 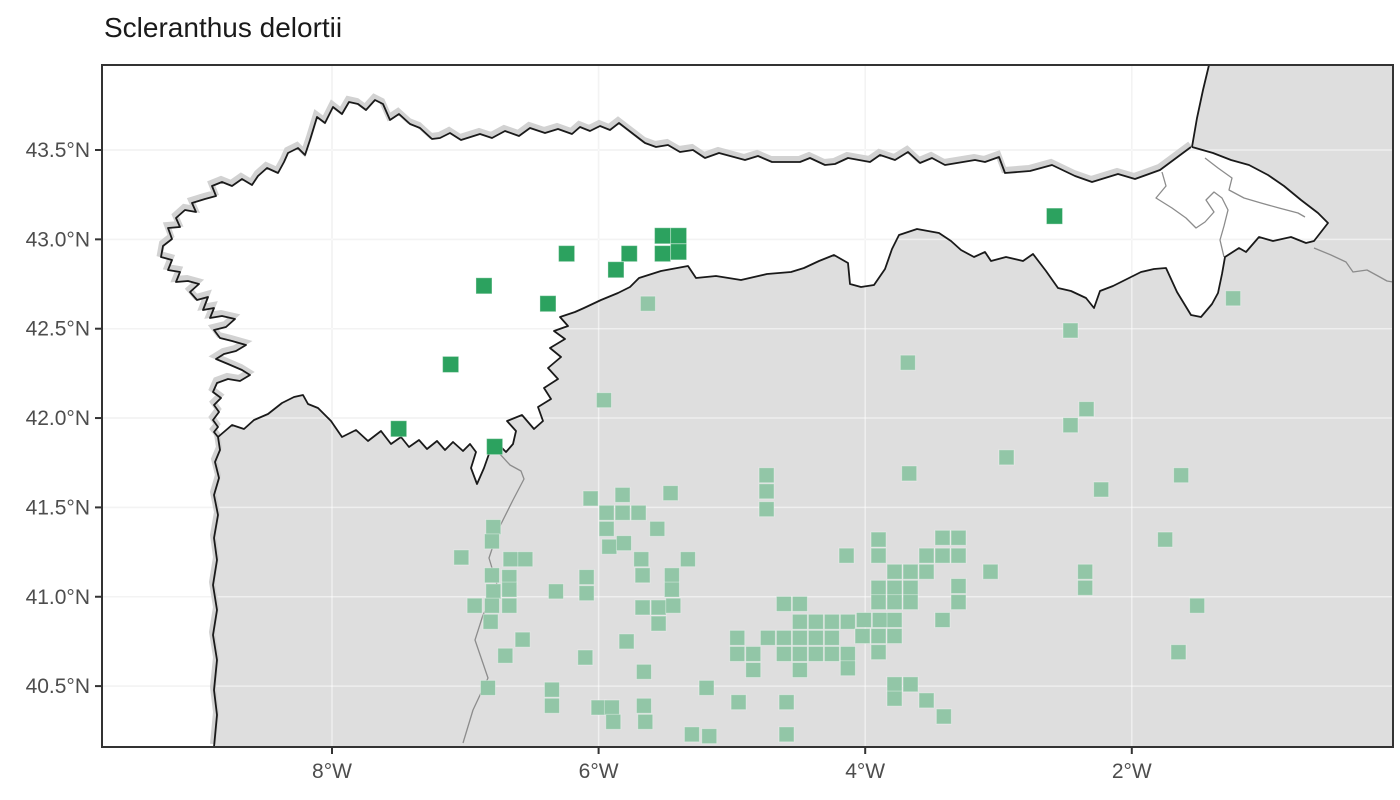 I want to click on y-axis-label: 41.0°N, so click(x=58, y=597).